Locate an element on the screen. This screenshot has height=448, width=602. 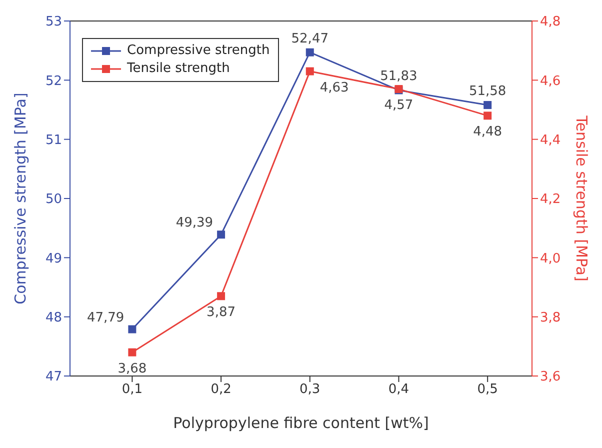
data-label: 4,48 is located at coordinates (487, 132).